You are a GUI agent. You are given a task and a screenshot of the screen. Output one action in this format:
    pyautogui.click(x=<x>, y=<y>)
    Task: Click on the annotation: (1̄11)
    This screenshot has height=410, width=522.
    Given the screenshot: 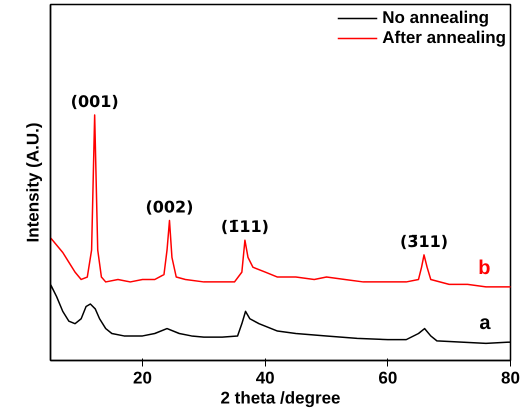 What is the action you would take?
    pyautogui.click(x=244, y=226)
    